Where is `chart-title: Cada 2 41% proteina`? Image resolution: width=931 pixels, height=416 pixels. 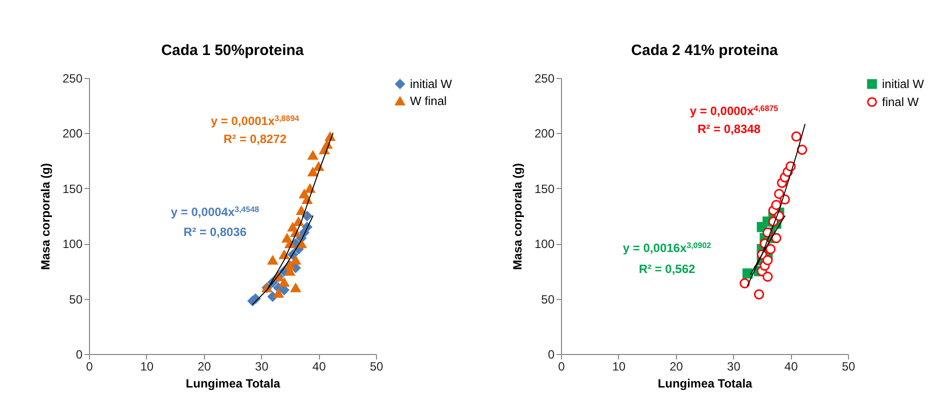
chart-title: Cada 2 41% proteina is located at coordinates (705, 50).